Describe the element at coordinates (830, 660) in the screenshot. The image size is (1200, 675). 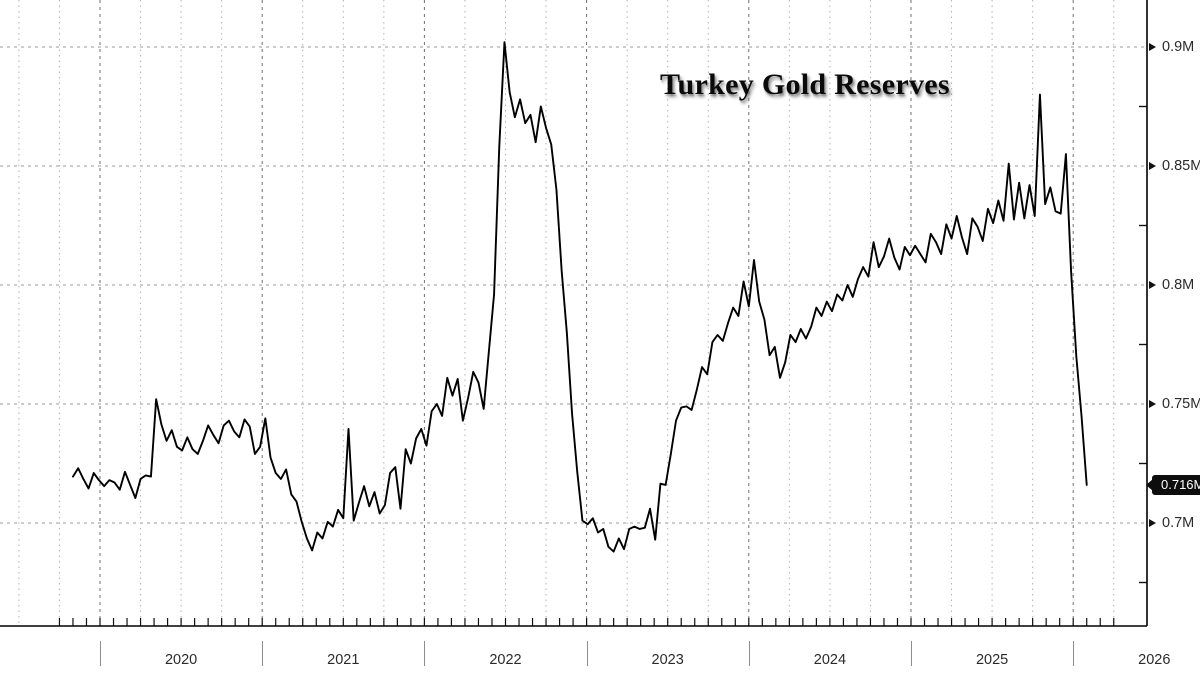
I see `x-tick-label: 2024` at that location.